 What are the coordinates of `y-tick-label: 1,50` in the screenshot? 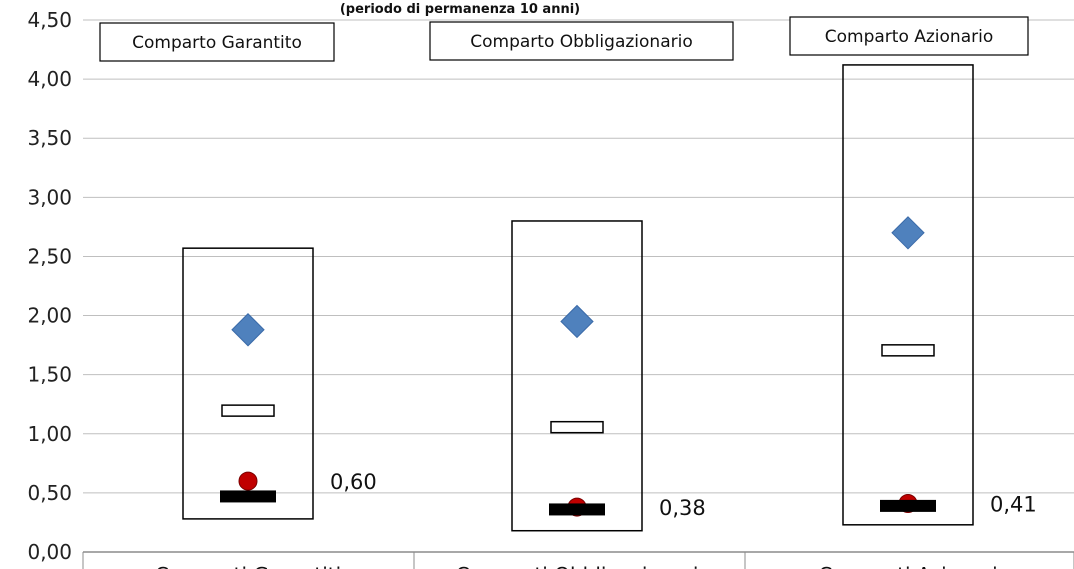 It's located at (49, 375).